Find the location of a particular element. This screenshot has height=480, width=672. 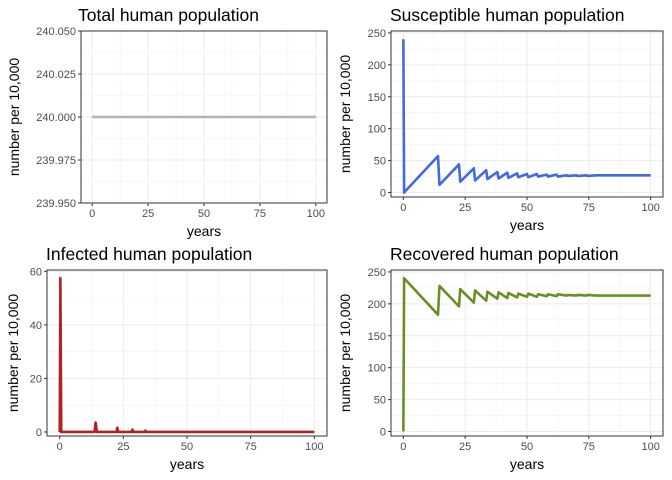

y-tick-label: 239.975 is located at coordinates (56, 161).